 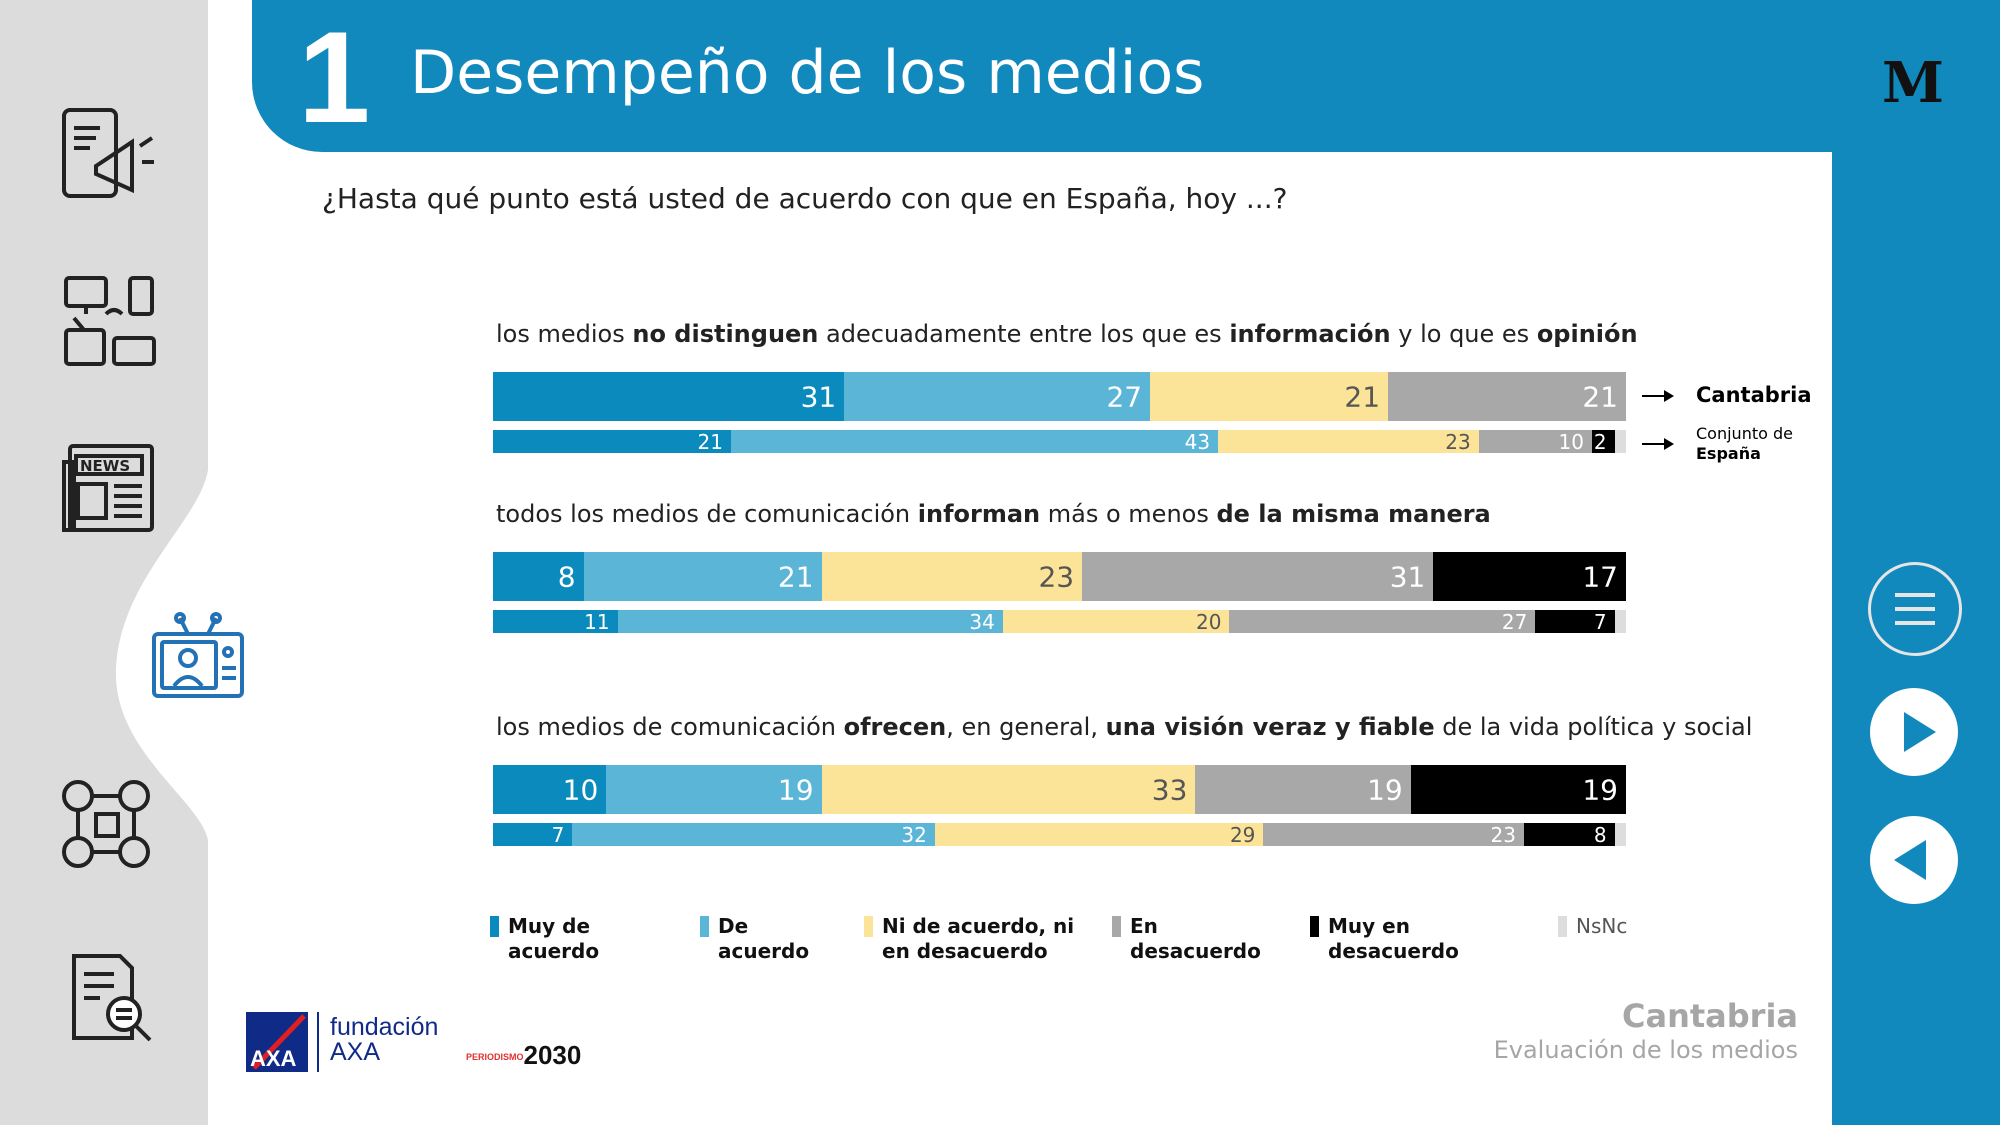 I want to click on data-label: 27, so click(x=1124, y=396).